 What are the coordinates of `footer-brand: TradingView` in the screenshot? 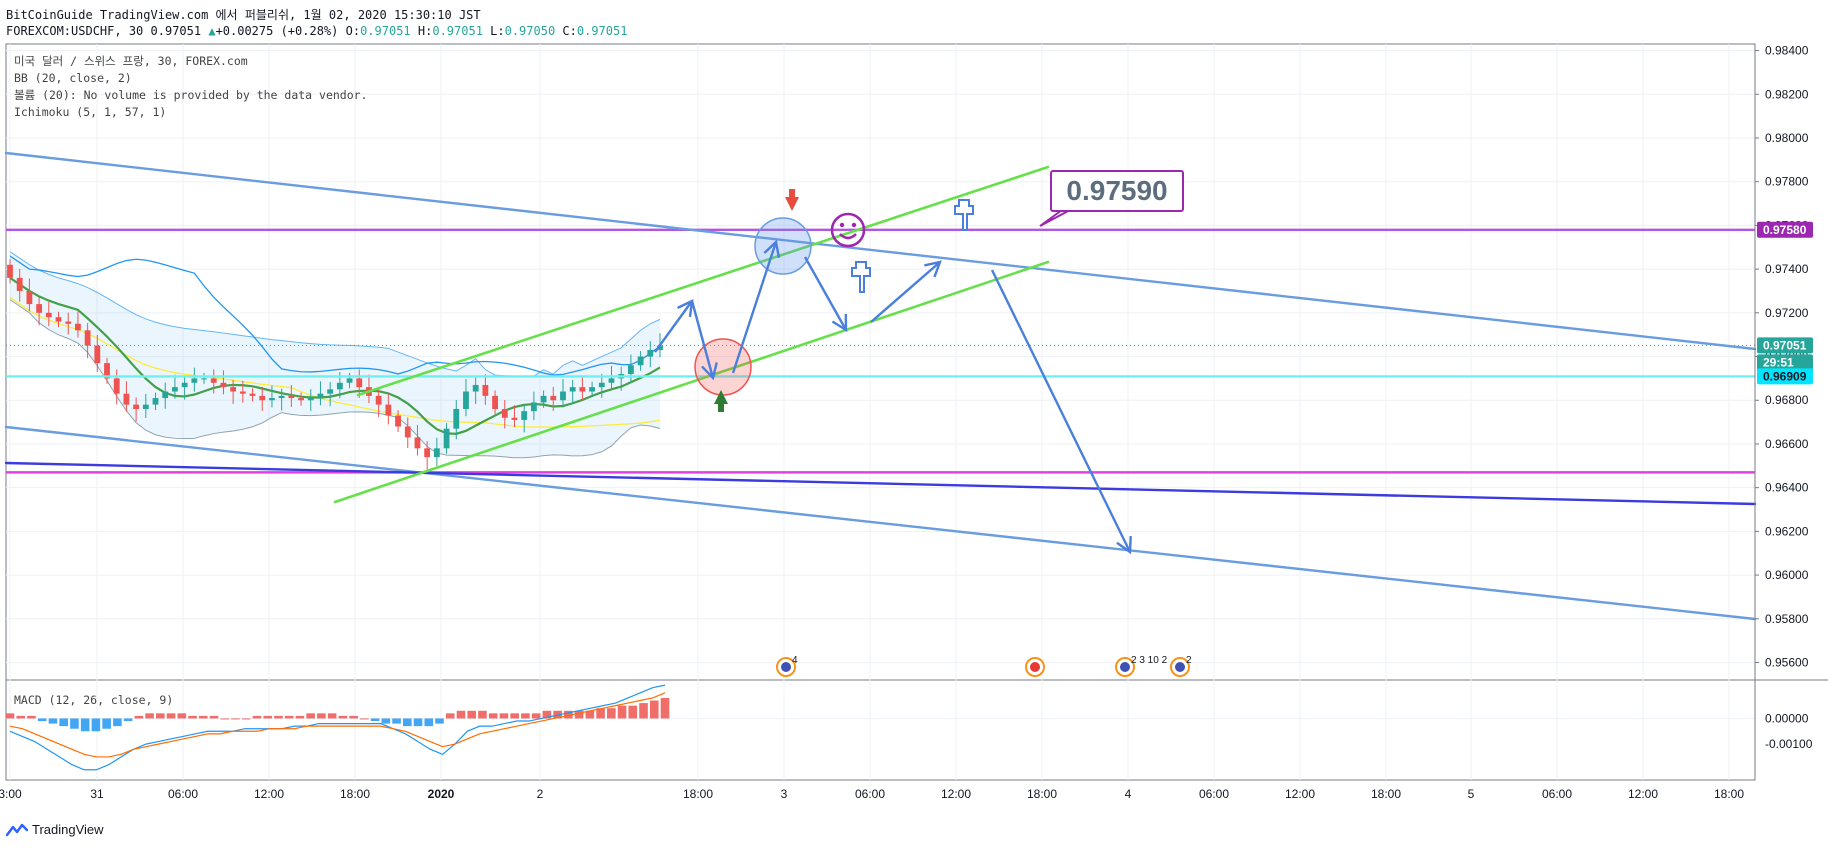 It's located at (68, 829).